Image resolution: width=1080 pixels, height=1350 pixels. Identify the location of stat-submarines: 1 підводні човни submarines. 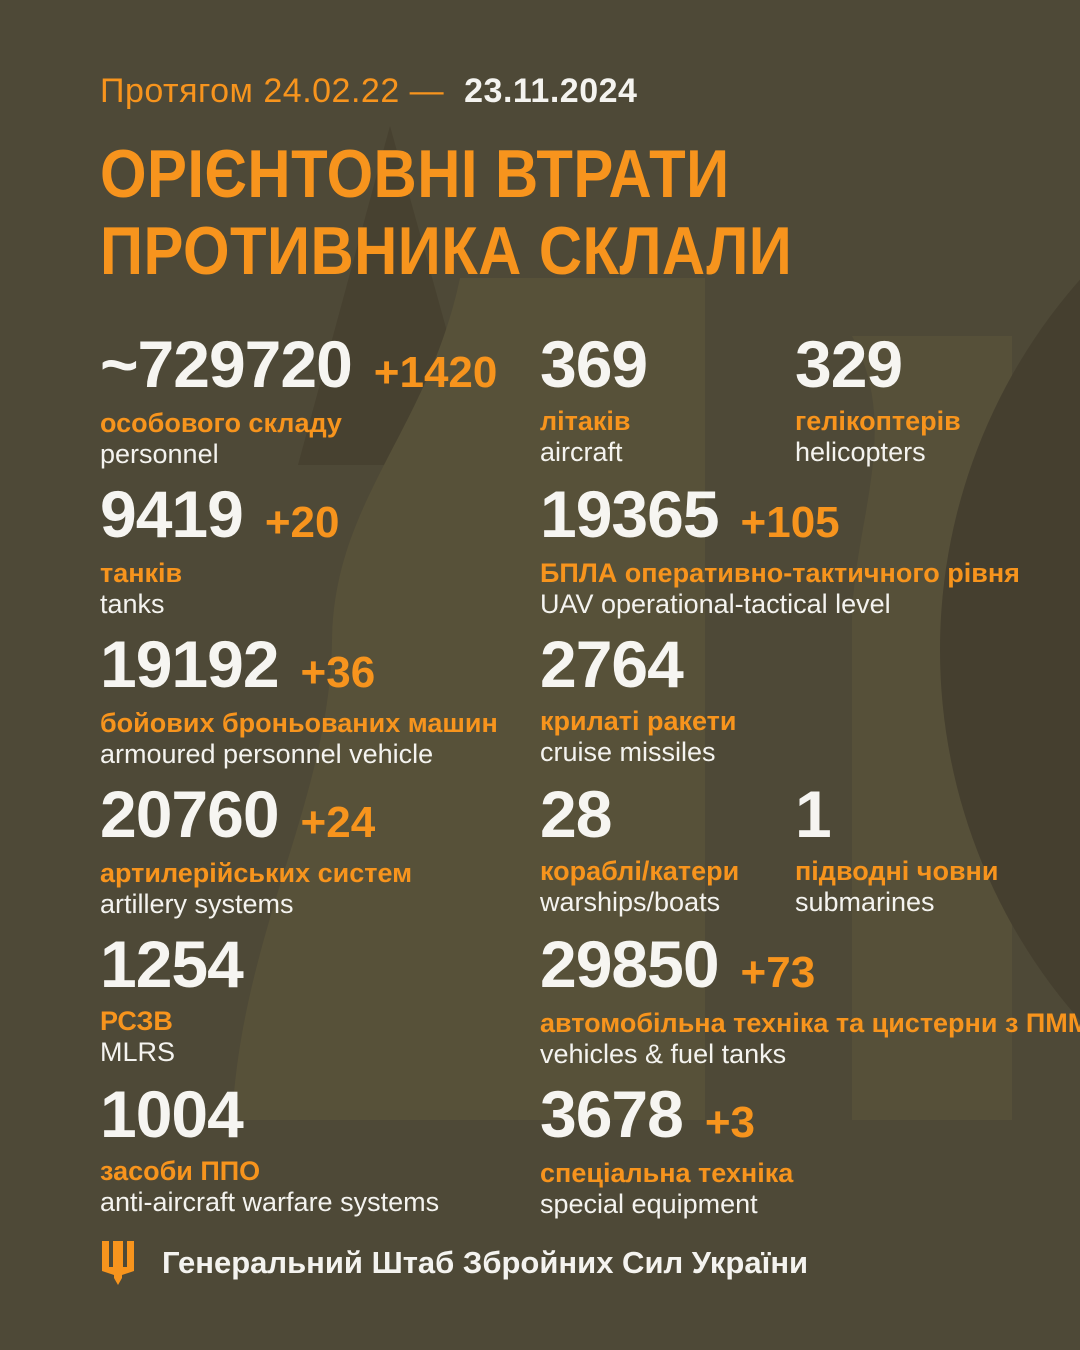
(937, 854).